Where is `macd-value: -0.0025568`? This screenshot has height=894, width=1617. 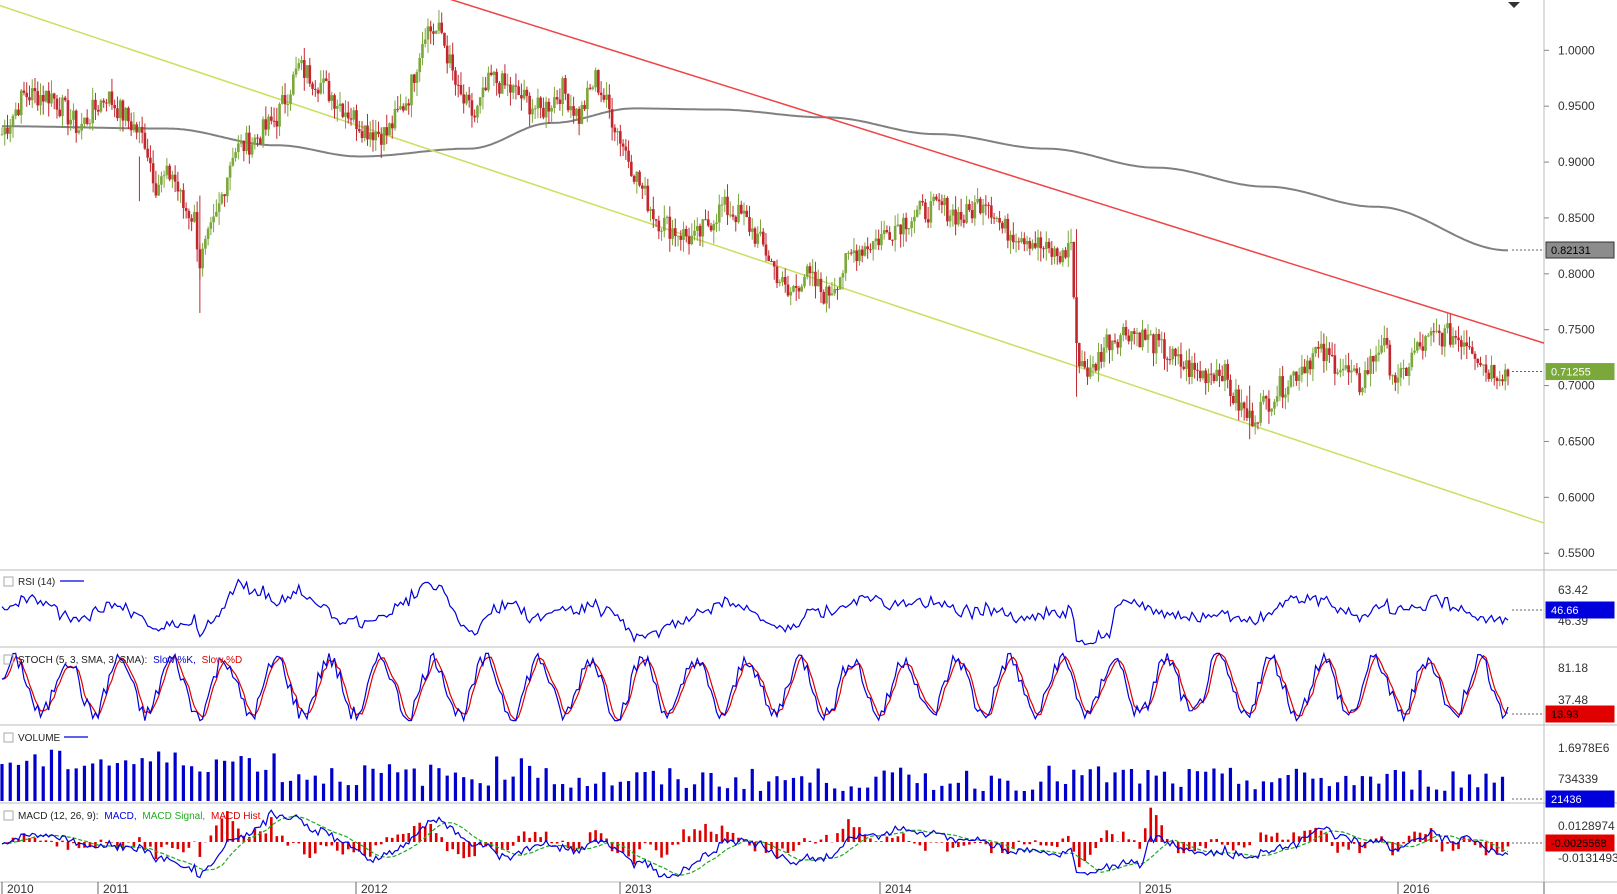 macd-value: -0.0025568 is located at coordinates (1579, 844).